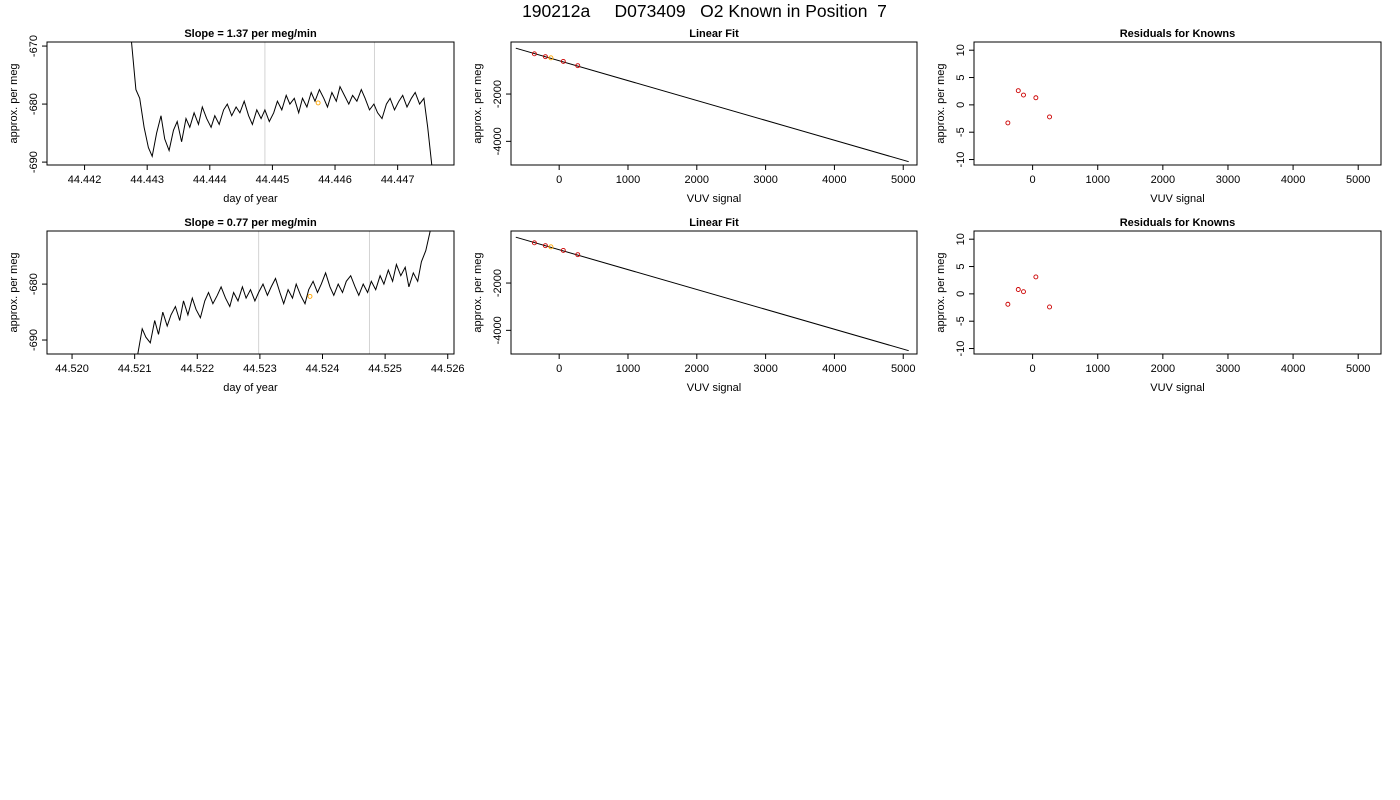 The height and width of the screenshot is (800, 1400). I want to click on chart-title: Slope = 0.77 per meg/min, so click(250, 223).